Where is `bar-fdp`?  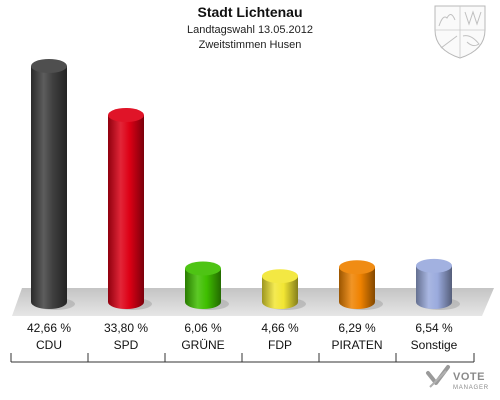 bar-fdp is located at coordinates (284, 289).